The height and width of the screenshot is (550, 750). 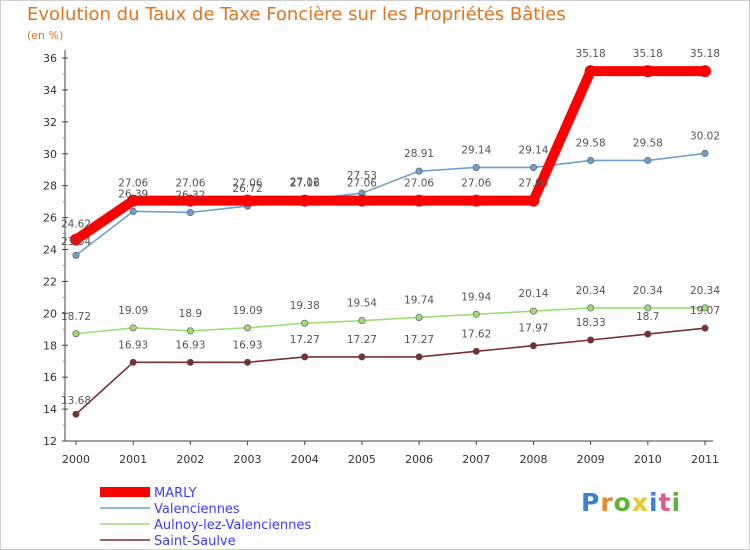 What do you see at coordinates (591, 323) in the screenshot?
I see `data-label: 18.33` at bounding box center [591, 323].